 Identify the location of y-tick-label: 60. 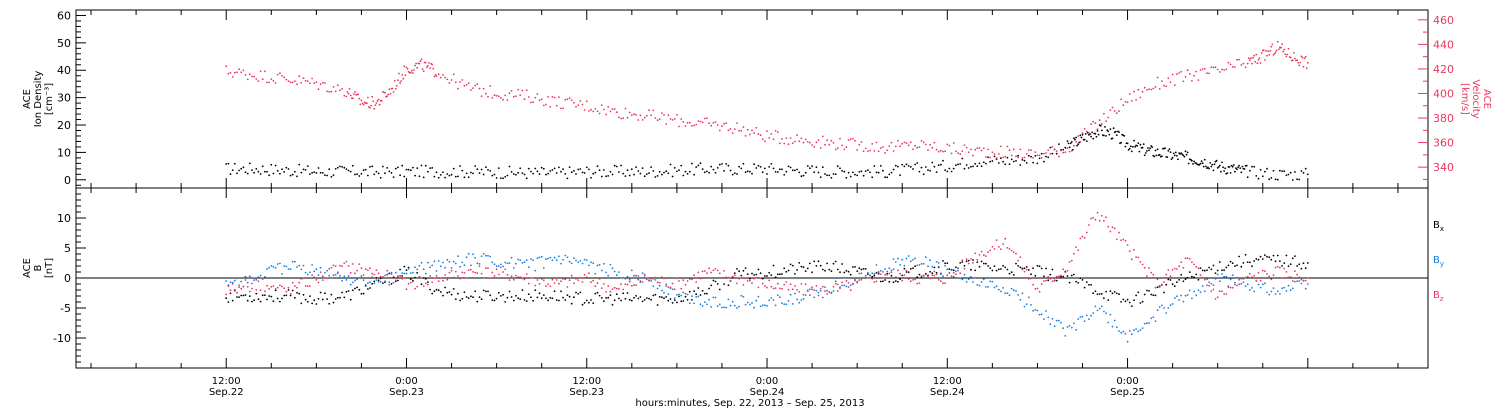
(64, 15).